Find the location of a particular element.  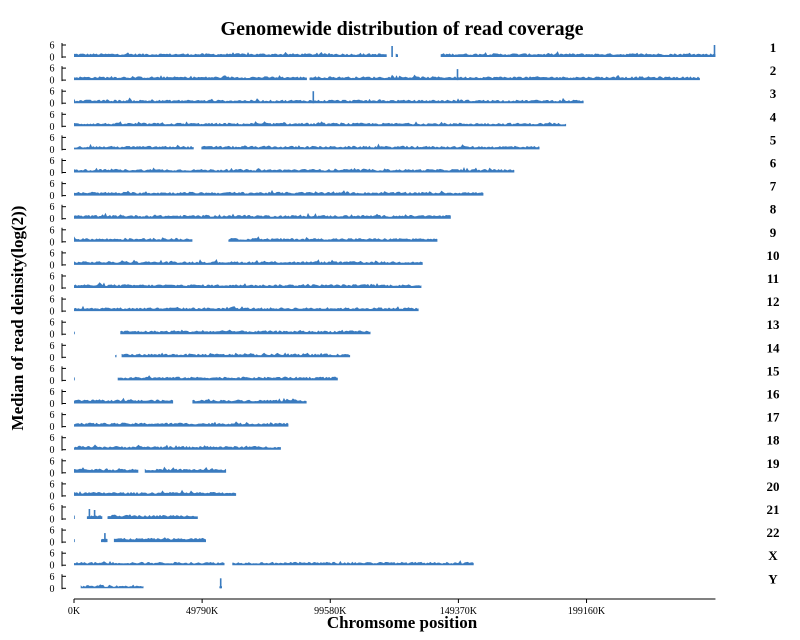

chromosome-row-11: 06 11 is located at coordinates (415, 283).